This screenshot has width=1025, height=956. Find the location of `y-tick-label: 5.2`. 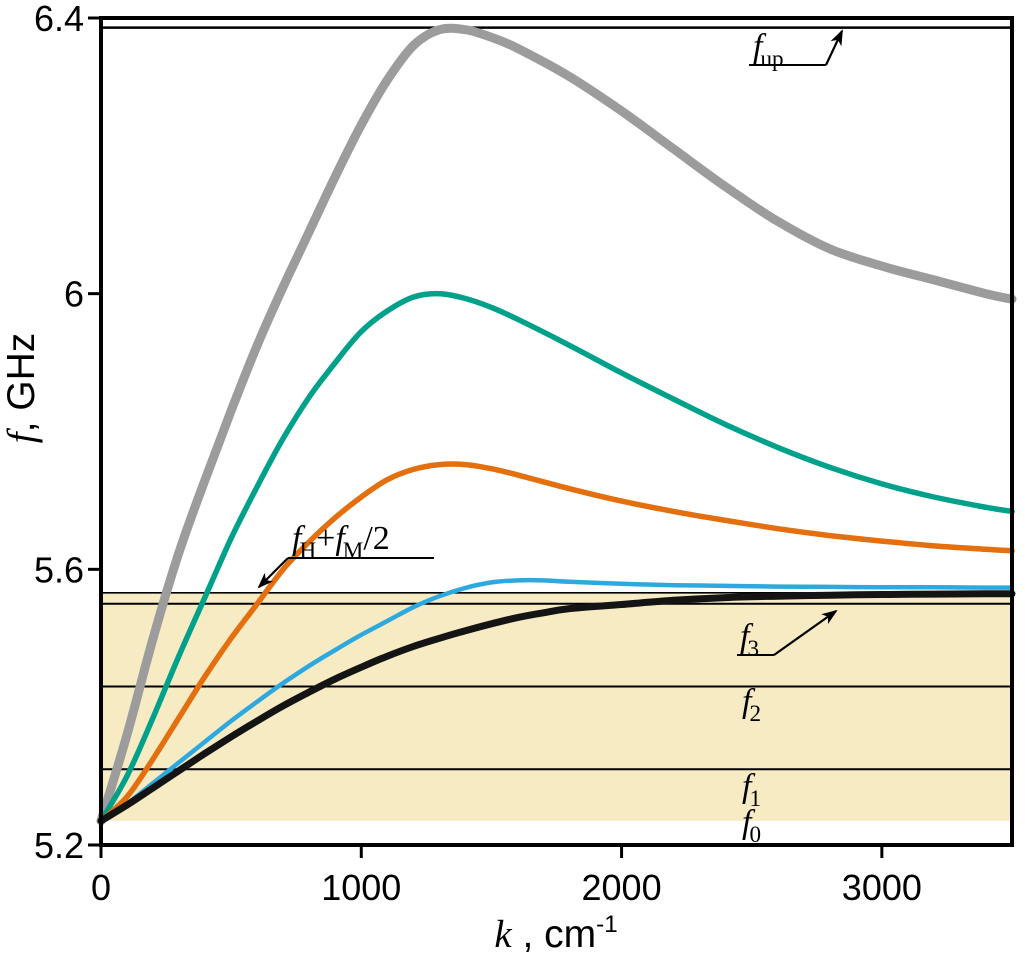

y-tick-label: 5.2 is located at coordinates (59, 845).